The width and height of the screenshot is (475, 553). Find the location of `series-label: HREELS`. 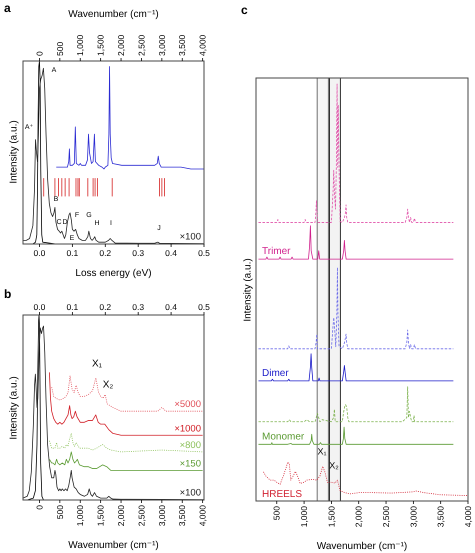

series-label: HREELS is located at coordinates (282, 494).